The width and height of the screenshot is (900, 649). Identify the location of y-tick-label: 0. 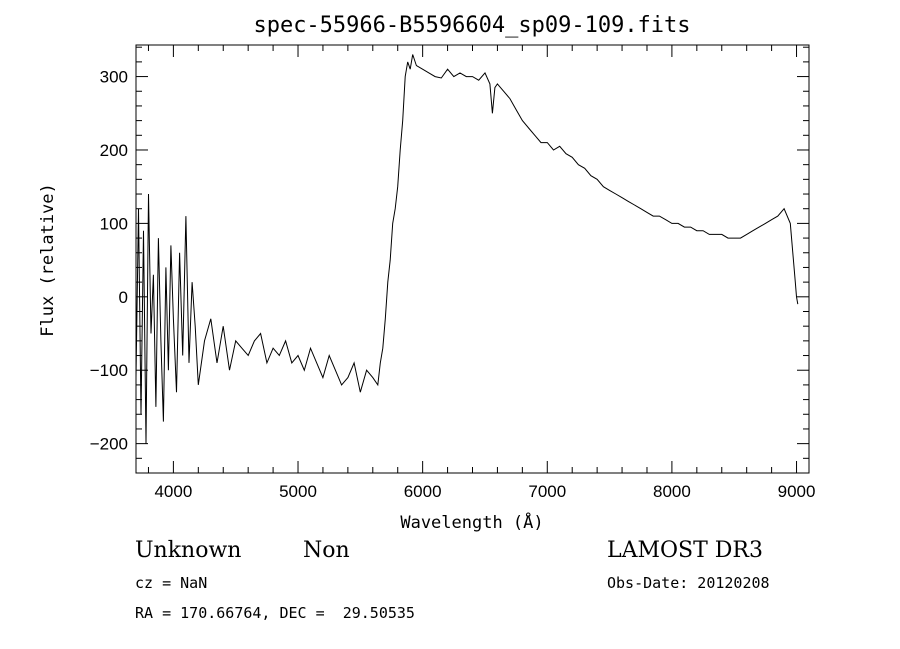
(123, 297).